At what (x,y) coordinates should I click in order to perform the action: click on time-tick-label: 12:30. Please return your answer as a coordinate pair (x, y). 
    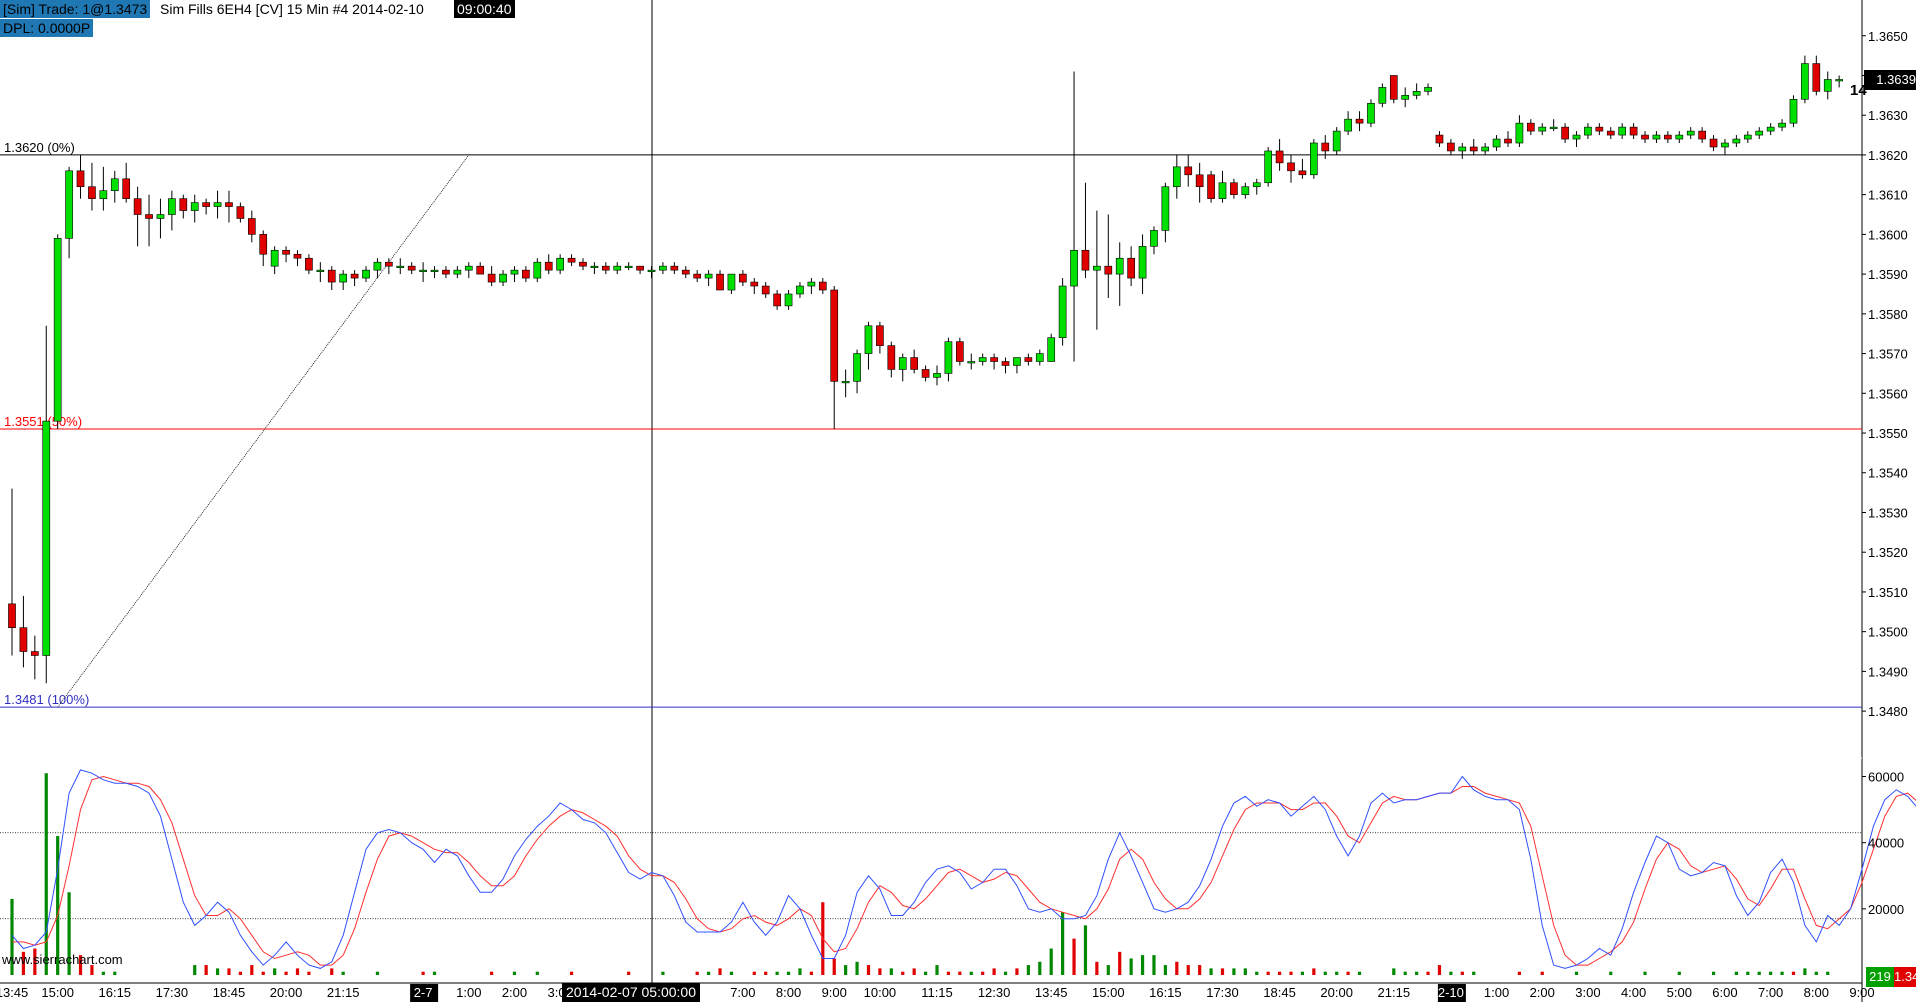
    Looking at the image, I should click on (994, 992).